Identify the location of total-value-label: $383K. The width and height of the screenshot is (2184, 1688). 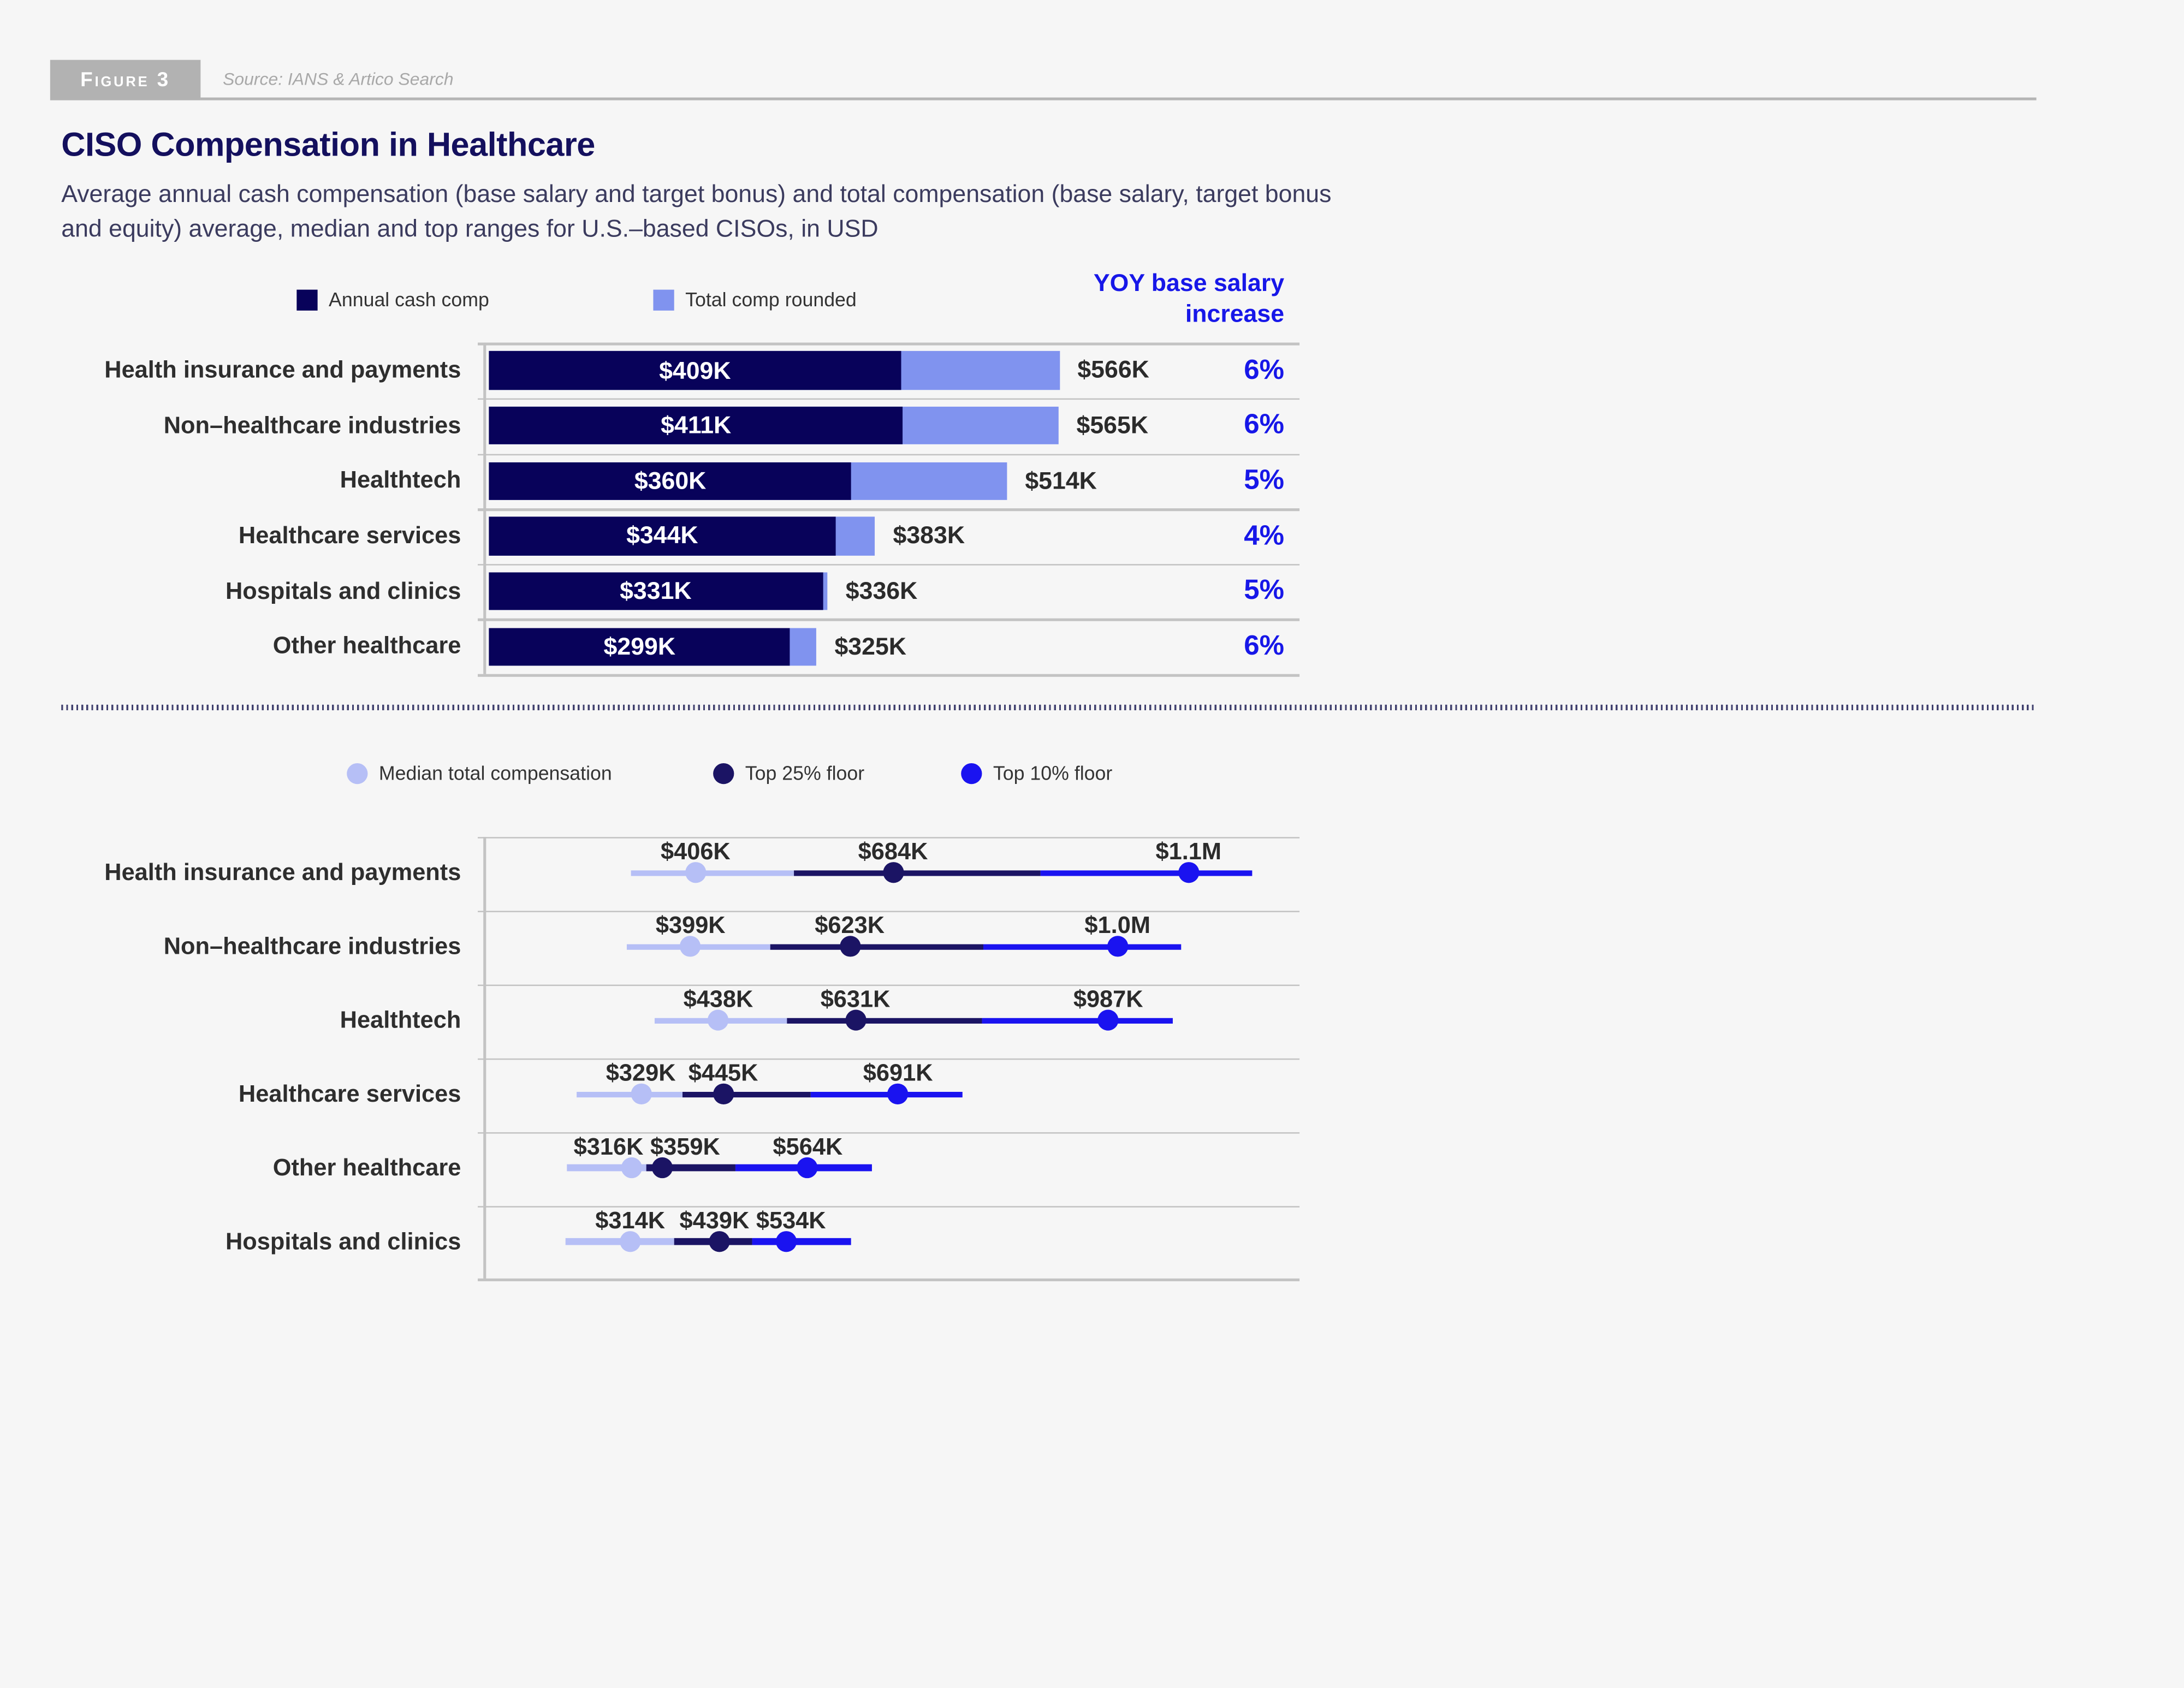
(929, 535).